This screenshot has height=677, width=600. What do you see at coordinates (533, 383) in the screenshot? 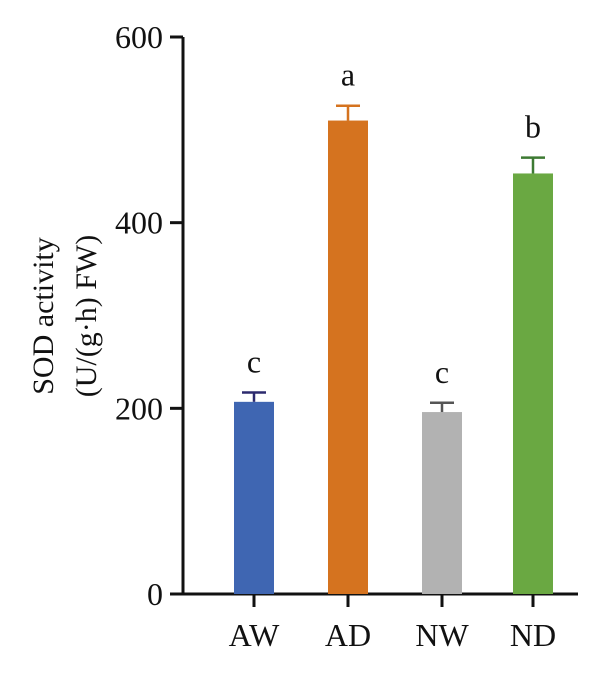
I see `bar-nd` at bounding box center [533, 383].